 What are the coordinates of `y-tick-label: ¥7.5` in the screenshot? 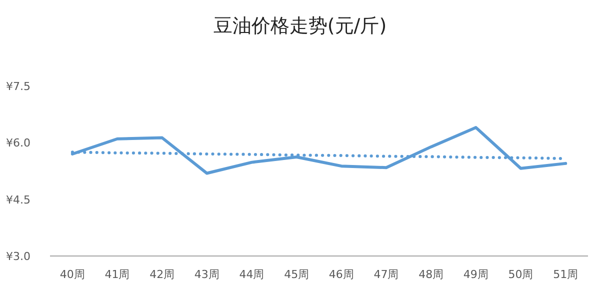 It's located at (18, 86).